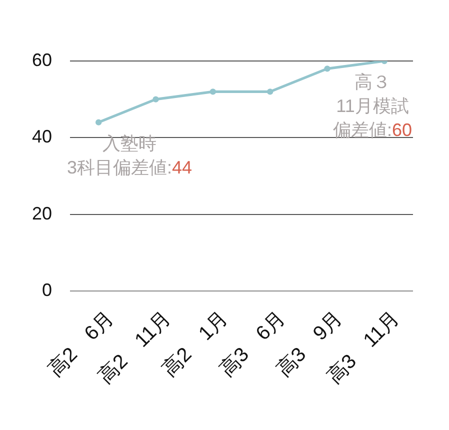  I want to click on y-tick-label: 20, so click(42, 213).